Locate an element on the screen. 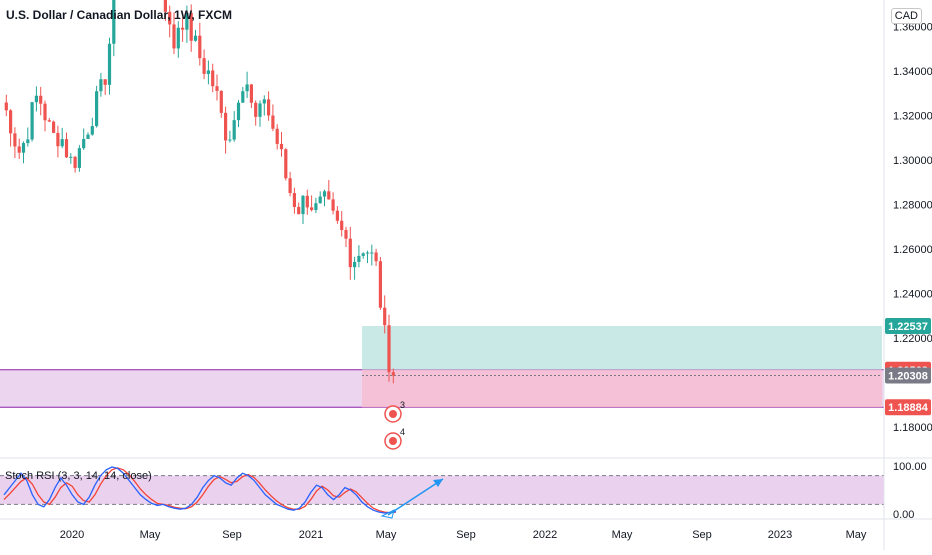  stoch-rsi-pane: 100.00 0.00 is located at coordinates (463, 491).